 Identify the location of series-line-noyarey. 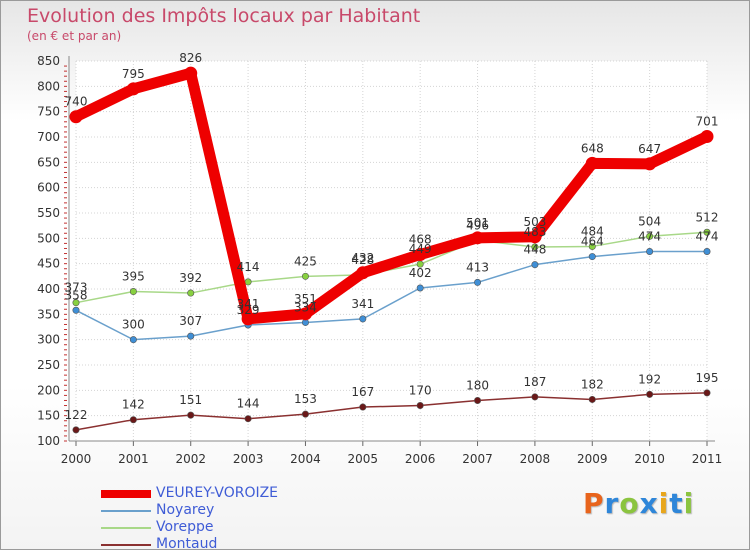
(391, 295).